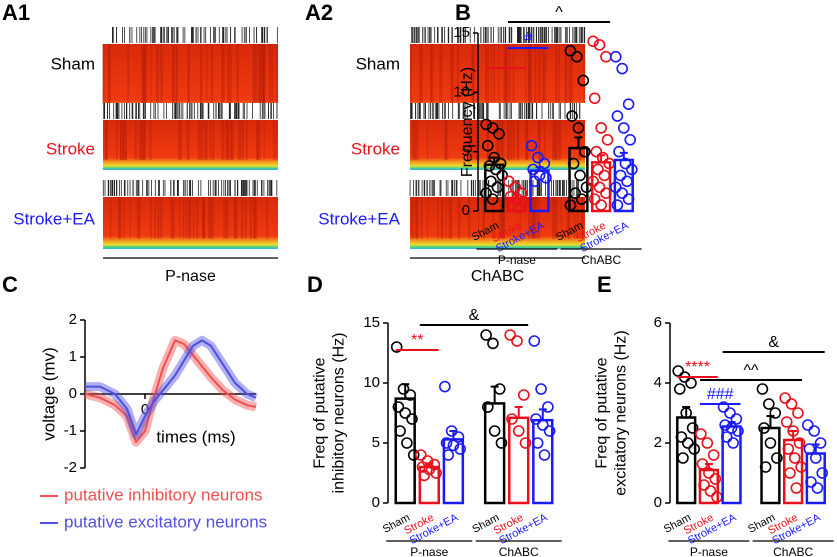 This screenshot has height=557, width=837. I want to click on panel-label: D, so click(315, 284).